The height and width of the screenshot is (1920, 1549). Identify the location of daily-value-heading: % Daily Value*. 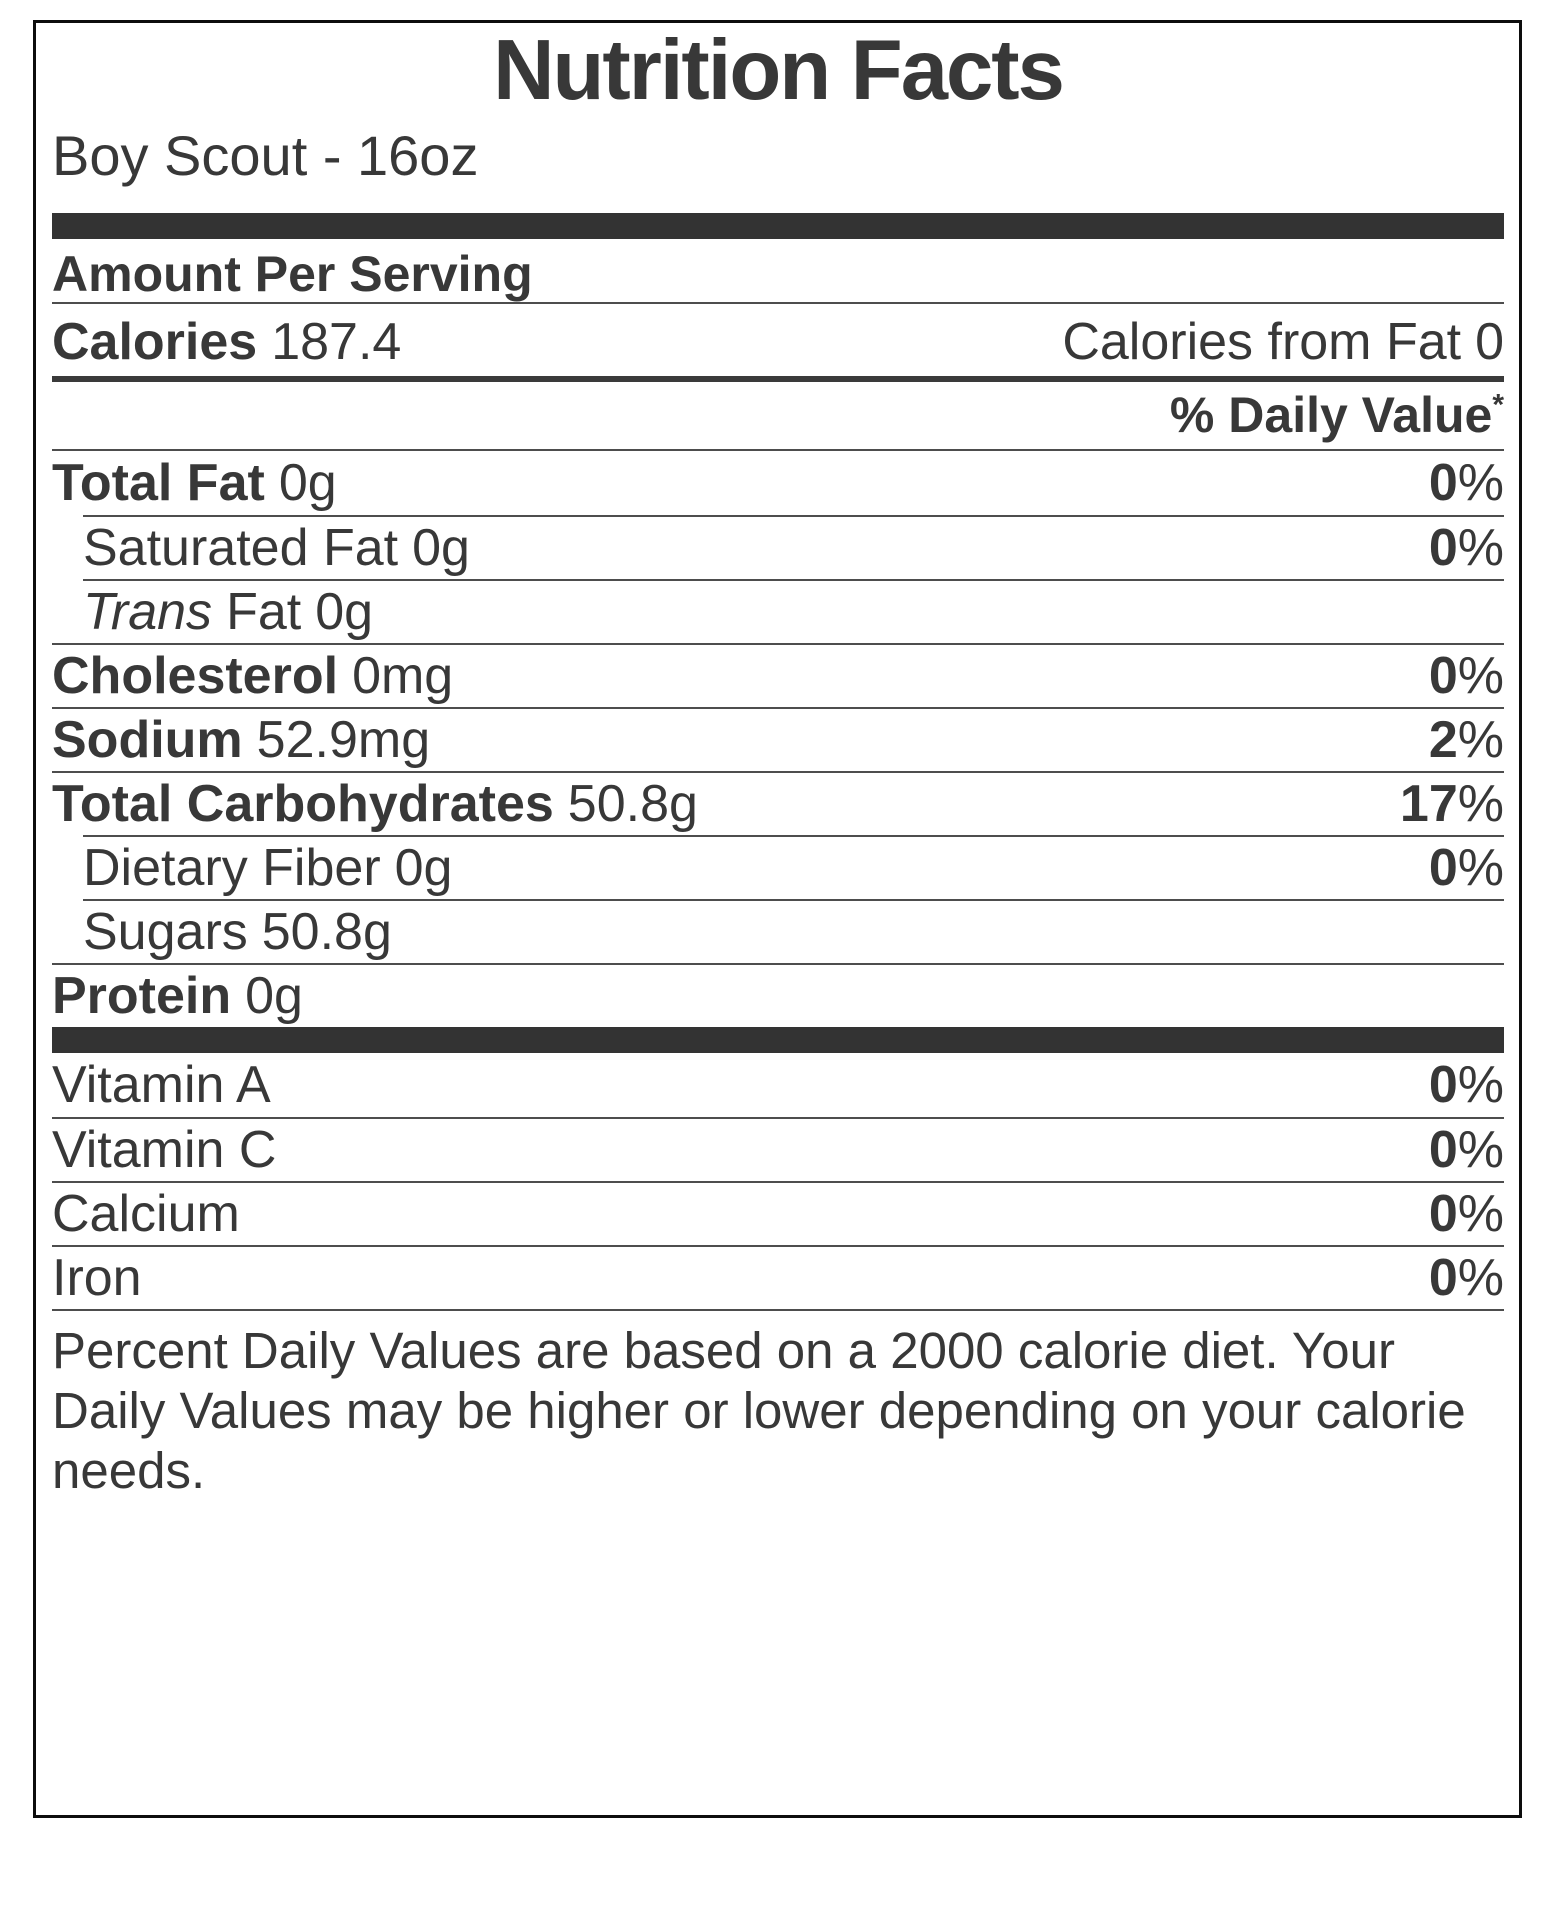
(778, 416).